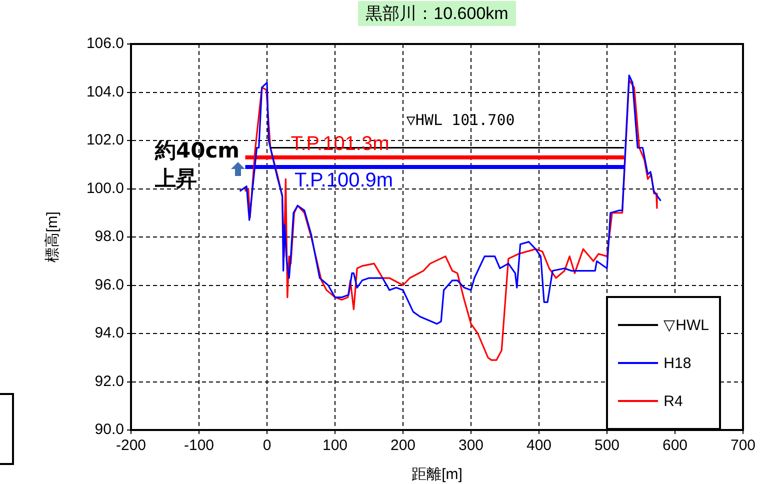  Describe the element at coordinates (437, 475) in the screenshot. I see `x-axis-title: 距離[m]` at that location.